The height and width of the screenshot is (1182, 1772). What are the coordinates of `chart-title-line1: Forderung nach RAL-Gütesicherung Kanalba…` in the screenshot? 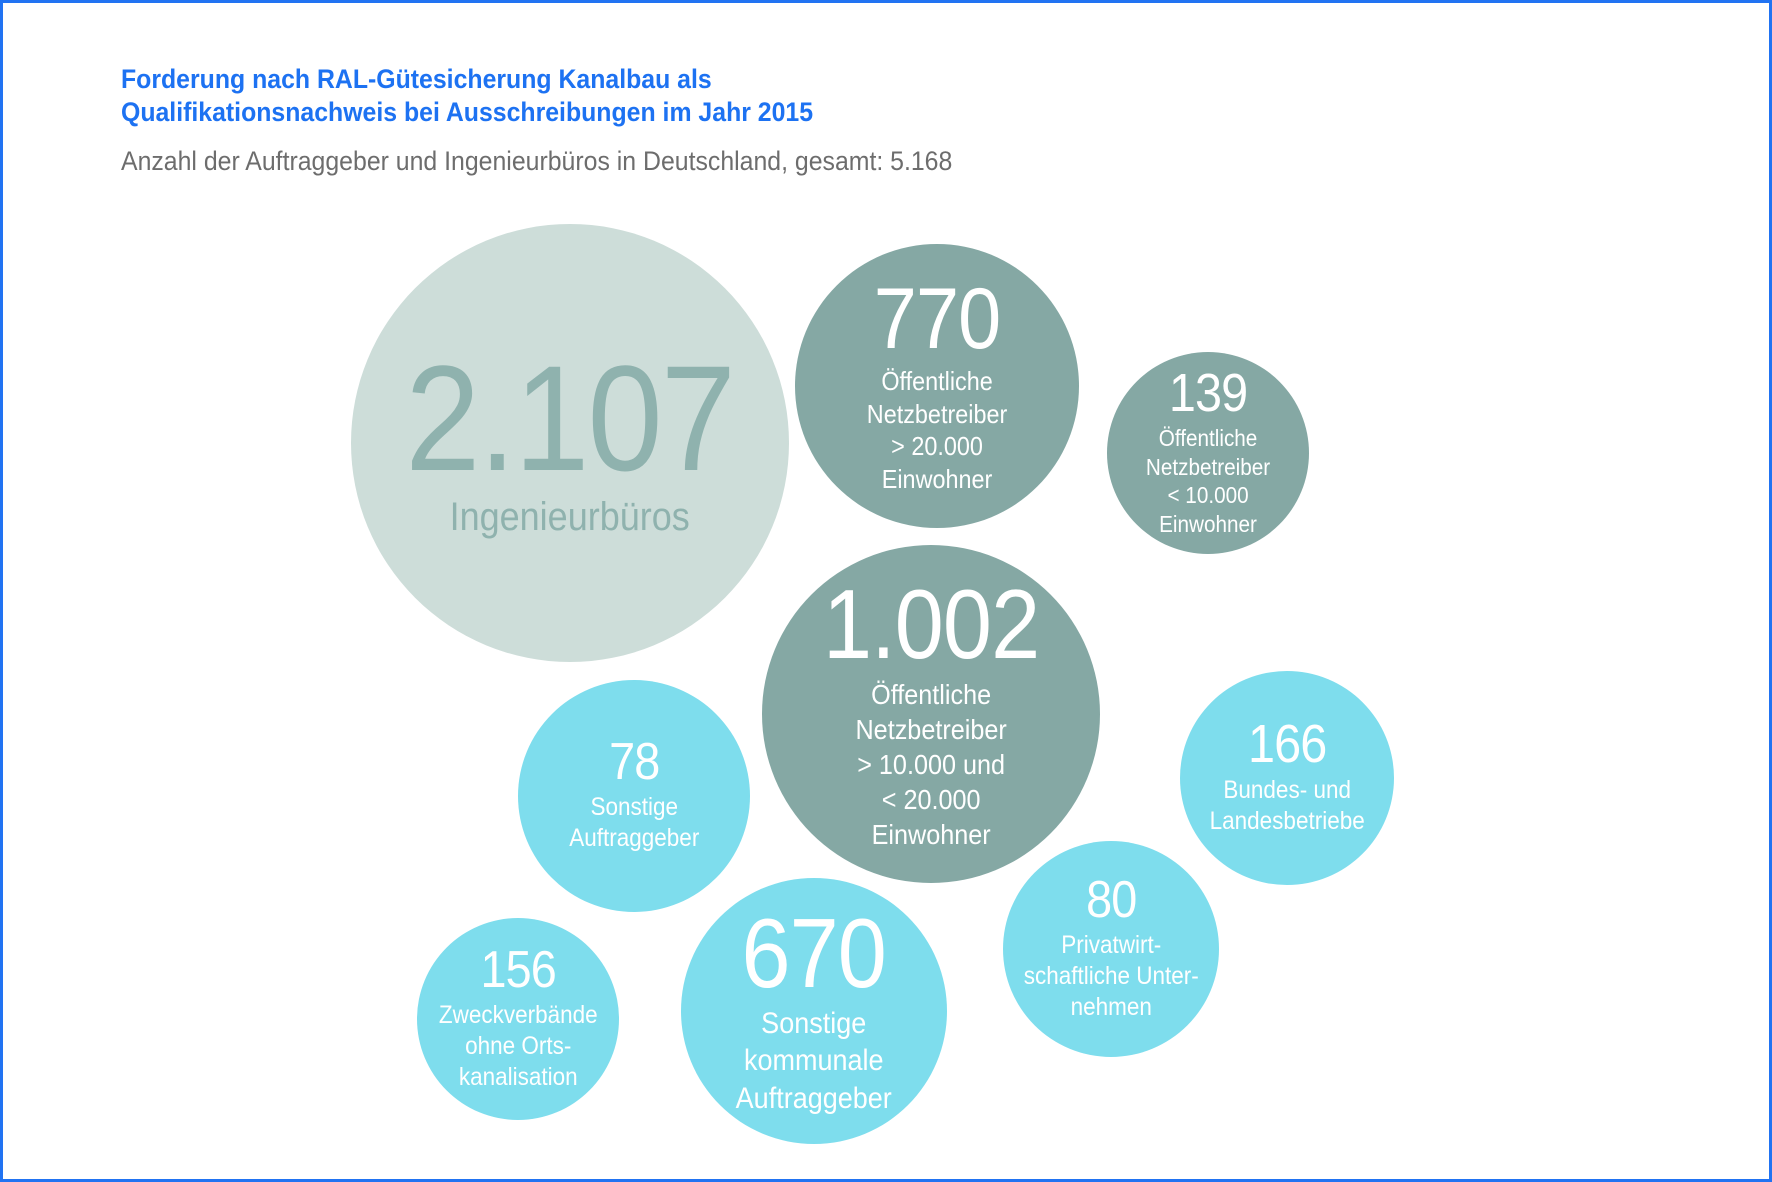 It's located at (416, 79).